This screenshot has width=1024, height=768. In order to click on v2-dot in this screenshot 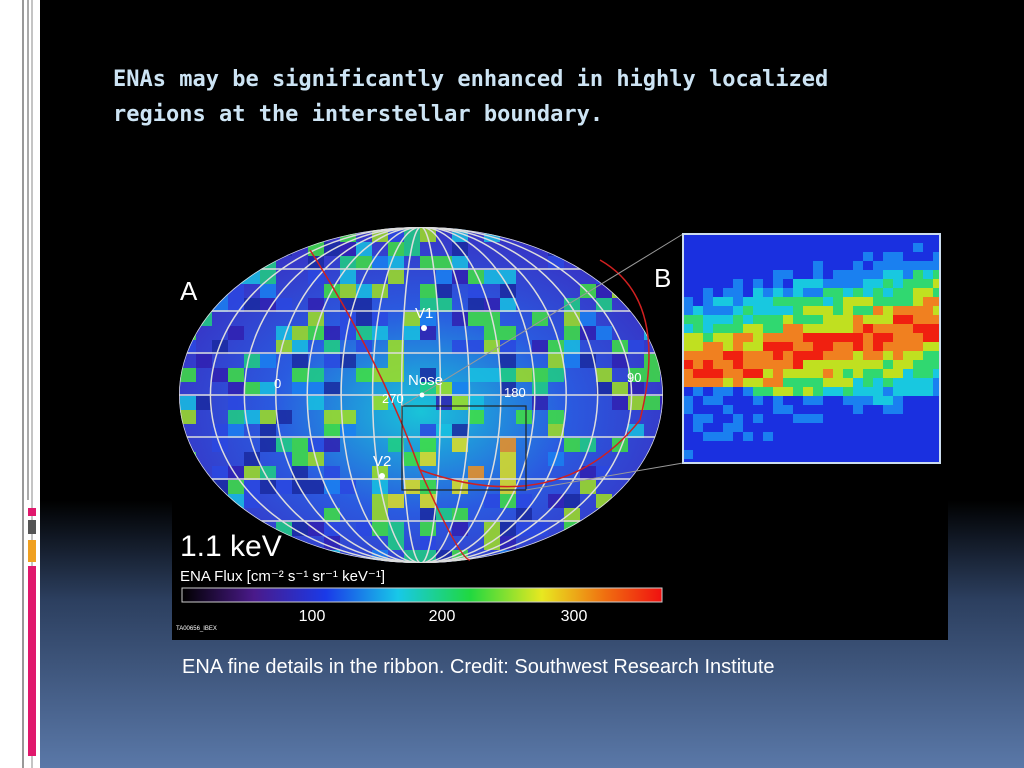, I will do `click(382, 476)`.